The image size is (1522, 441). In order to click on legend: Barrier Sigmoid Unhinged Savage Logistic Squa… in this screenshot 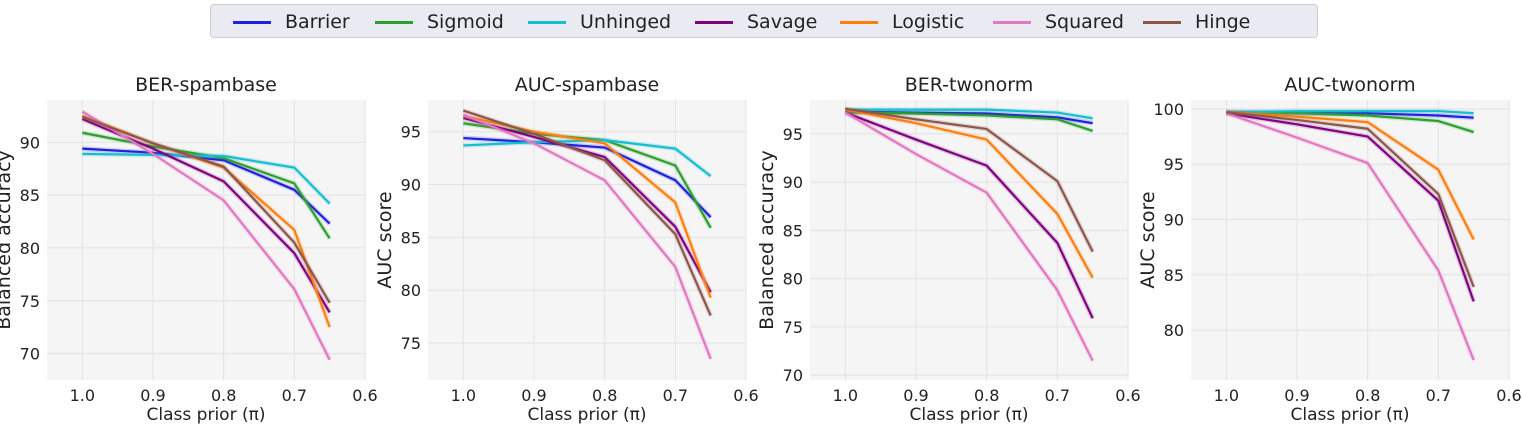, I will do `click(764, 21)`.